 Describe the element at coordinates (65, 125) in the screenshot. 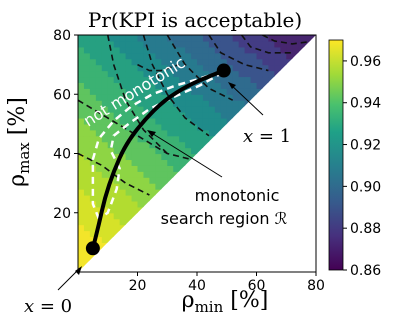

I see `y-axis-ticks: 20 40 60 80` at that location.